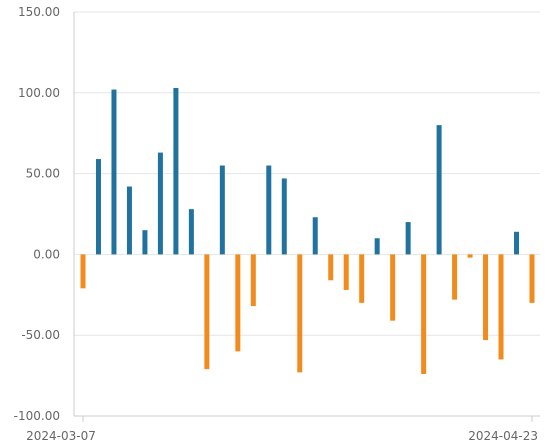 This screenshot has width=550, height=445. What do you see at coordinates (40, 335) in the screenshot?
I see `y-tick-label: -50.00` at bounding box center [40, 335].